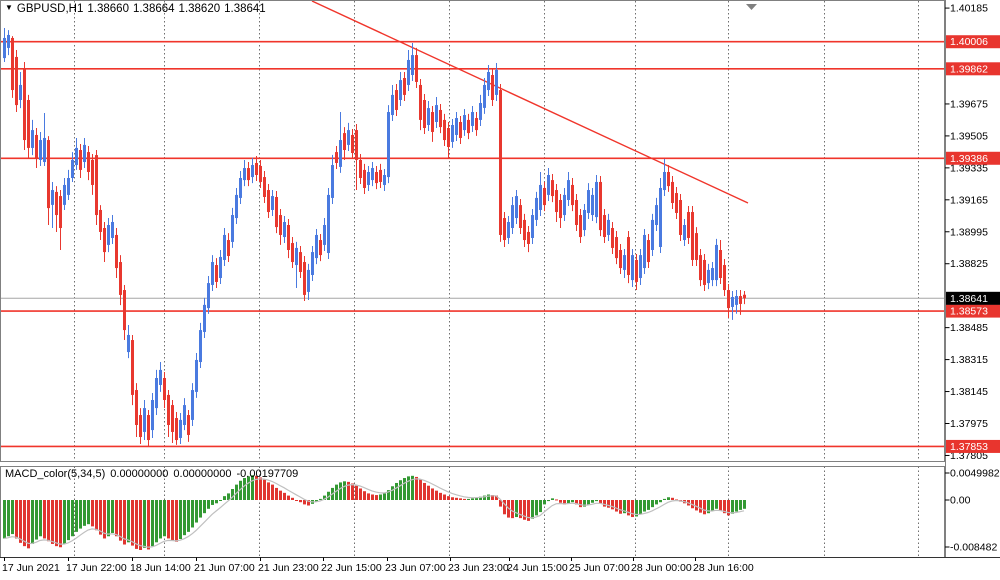 This screenshot has height=580, width=1000. Describe the element at coordinates (9, 7) in the screenshot. I see `symbol-dropdown-icon: ▼` at that location.